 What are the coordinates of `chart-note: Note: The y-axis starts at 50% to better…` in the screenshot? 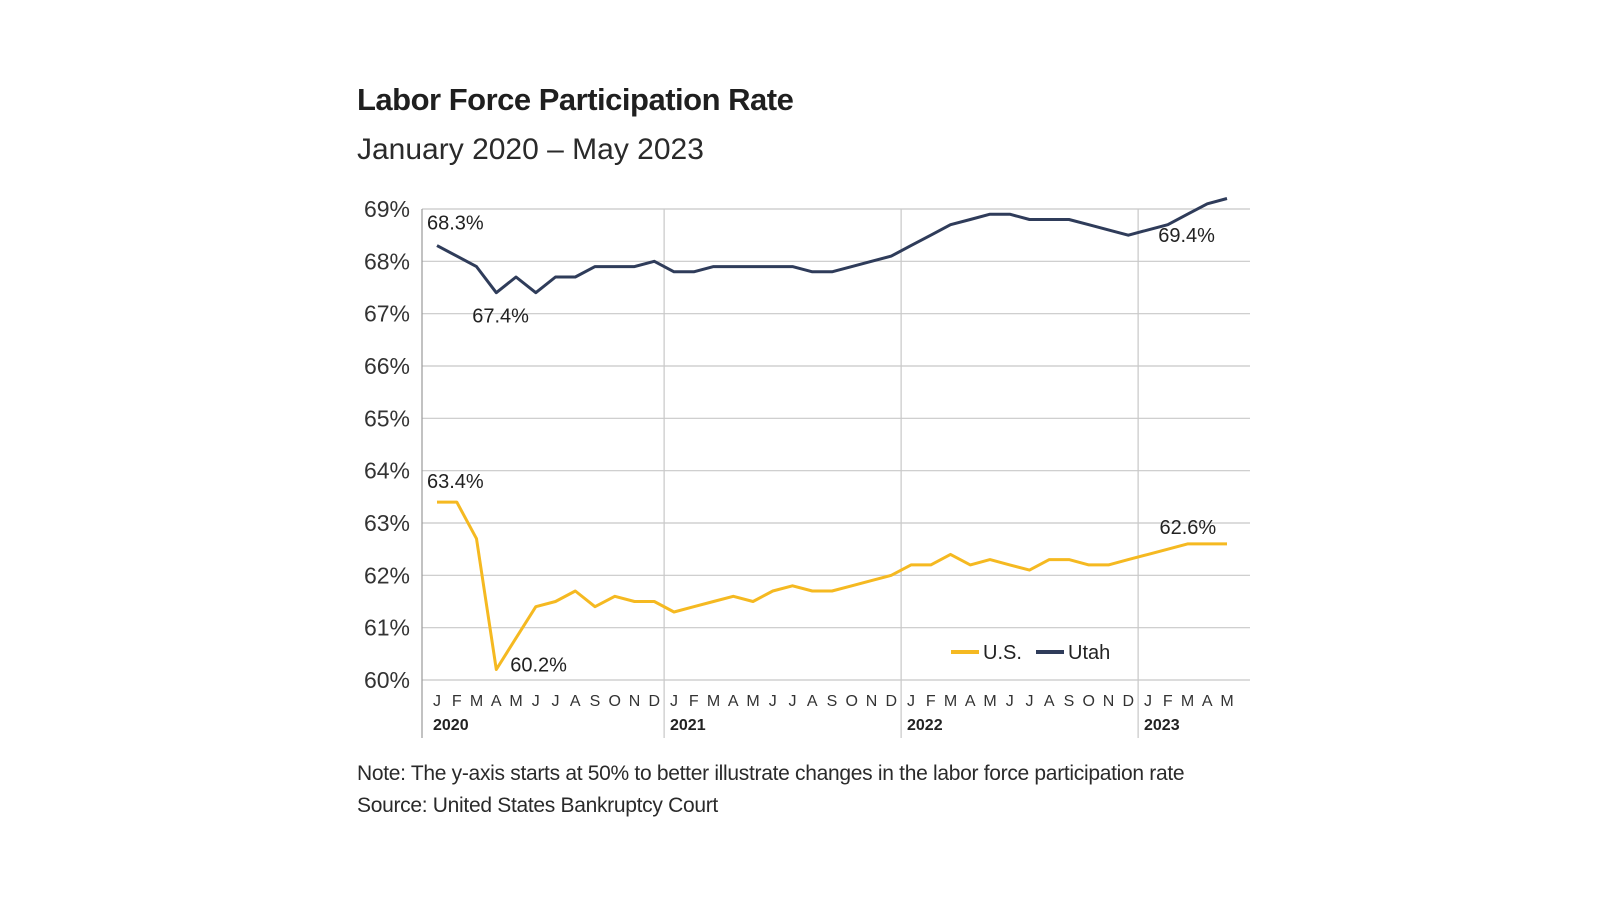 It's located at (771, 773).